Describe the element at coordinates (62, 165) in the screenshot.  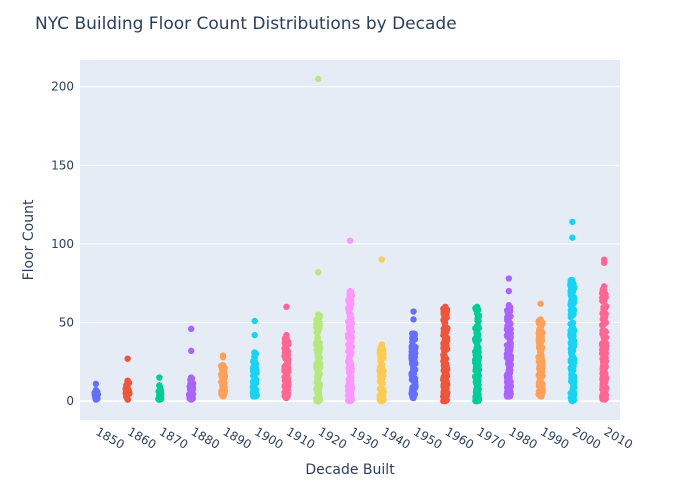
I see `y-tick-label: 150` at that location.